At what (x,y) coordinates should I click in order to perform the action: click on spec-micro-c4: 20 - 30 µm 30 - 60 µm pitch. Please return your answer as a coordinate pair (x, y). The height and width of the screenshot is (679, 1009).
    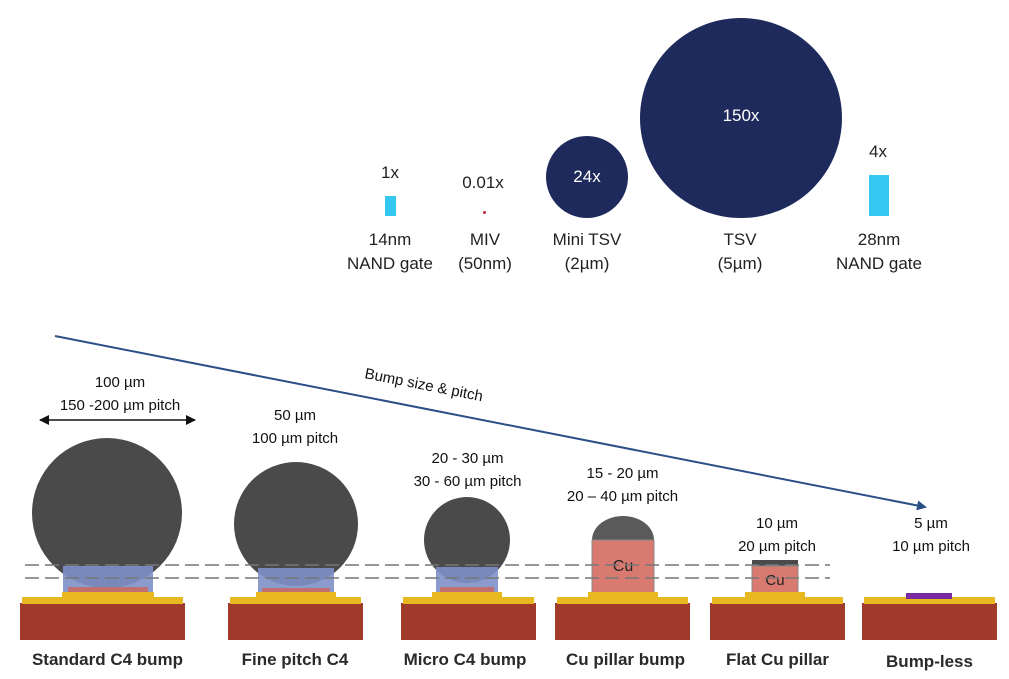
    Looking at the image, I should click on (467, 470).